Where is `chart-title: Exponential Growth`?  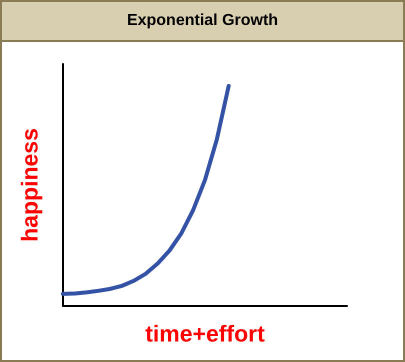
chart-title: Exponential Growth is located at coordinates (202, 22).